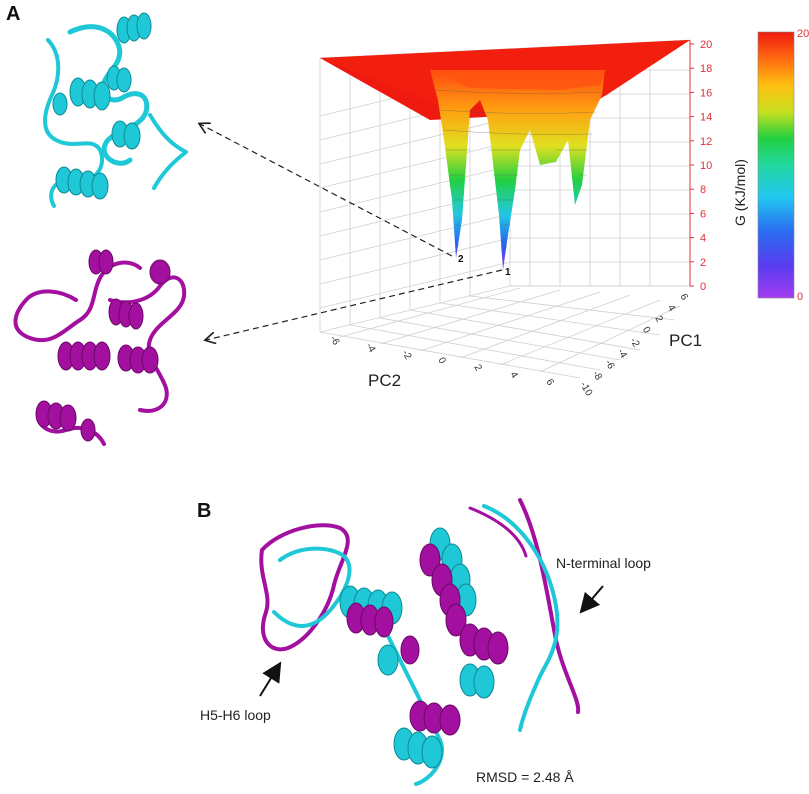 The height and width of the screenshot is (794, 809). I want to click on z-tick-label: 6, so click(703, 214).